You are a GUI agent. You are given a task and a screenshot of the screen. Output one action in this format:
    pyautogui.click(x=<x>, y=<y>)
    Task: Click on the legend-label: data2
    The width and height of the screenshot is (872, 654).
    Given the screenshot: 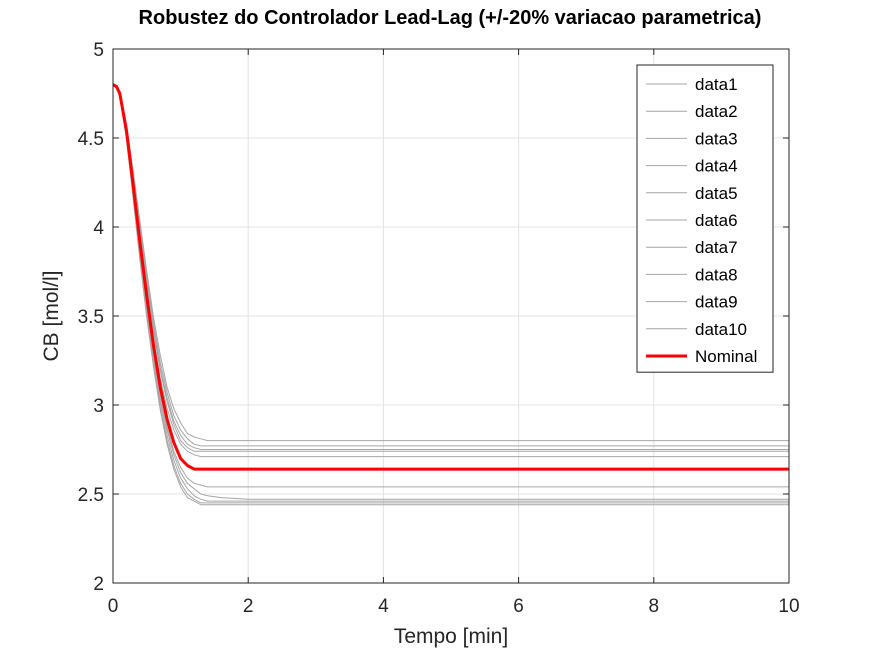 What is the action you would take?
    pyautogui.click(x=716, y=111)
    